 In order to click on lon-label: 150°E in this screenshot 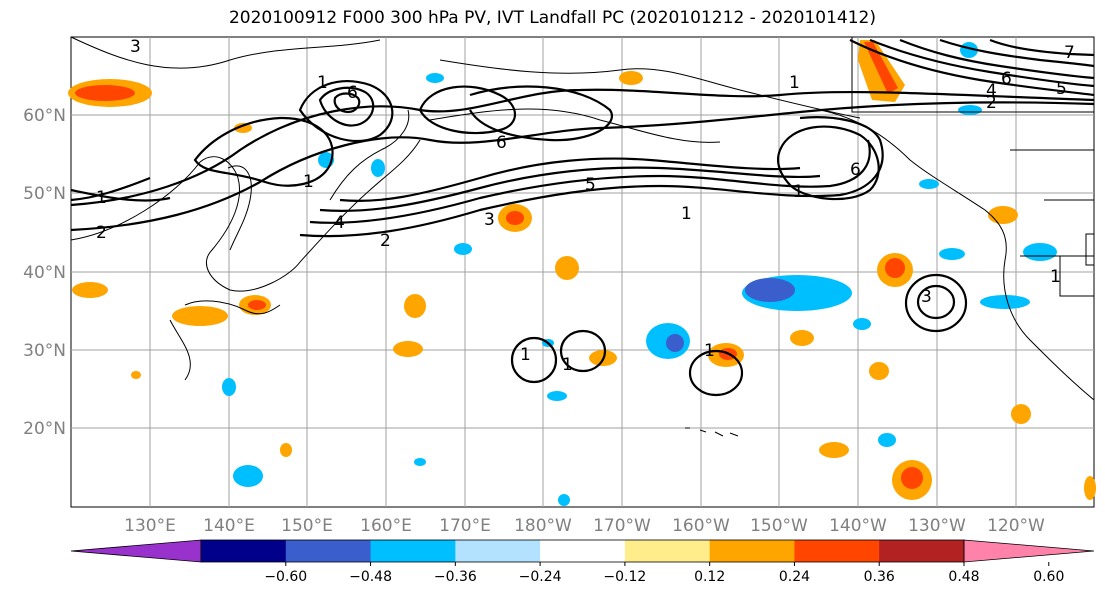, I will do `click(307, 526)`.